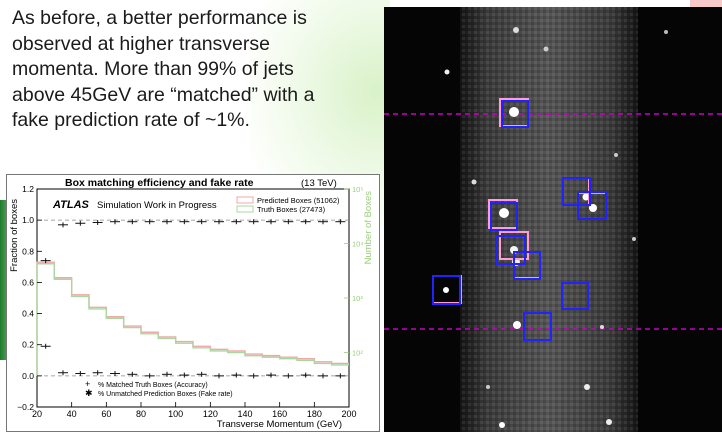 This screenshot has height=437, width=722. I want to click on x-tick-label: 120, so click(210, 414).